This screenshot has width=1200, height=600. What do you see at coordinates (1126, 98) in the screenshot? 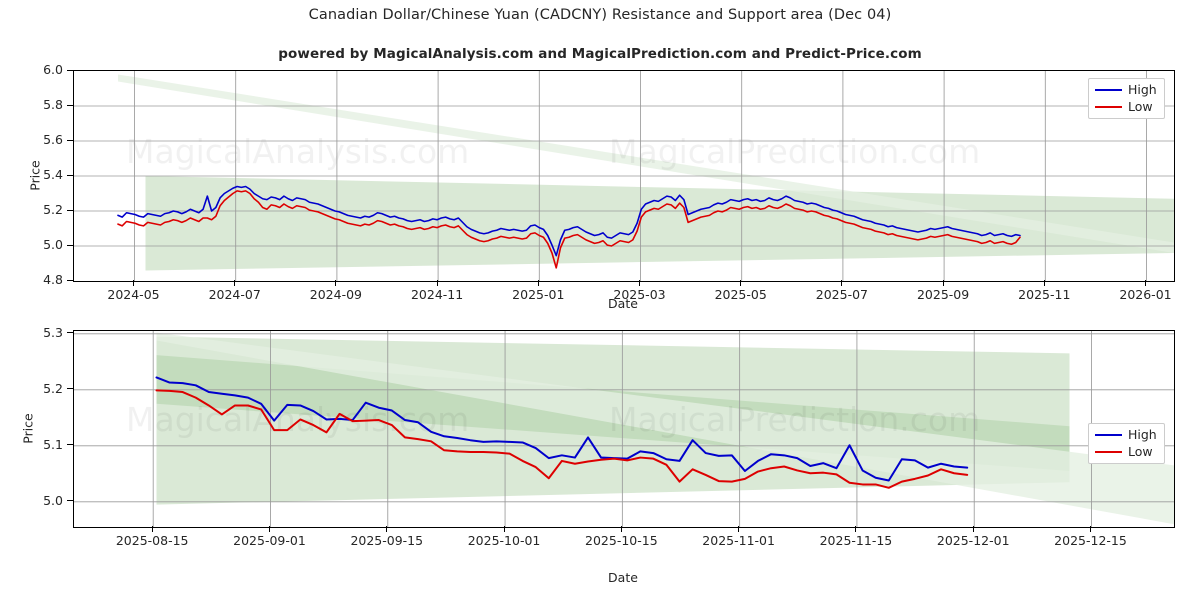
I see `overview-legend: High Low` at bounding box center [1126, 98].